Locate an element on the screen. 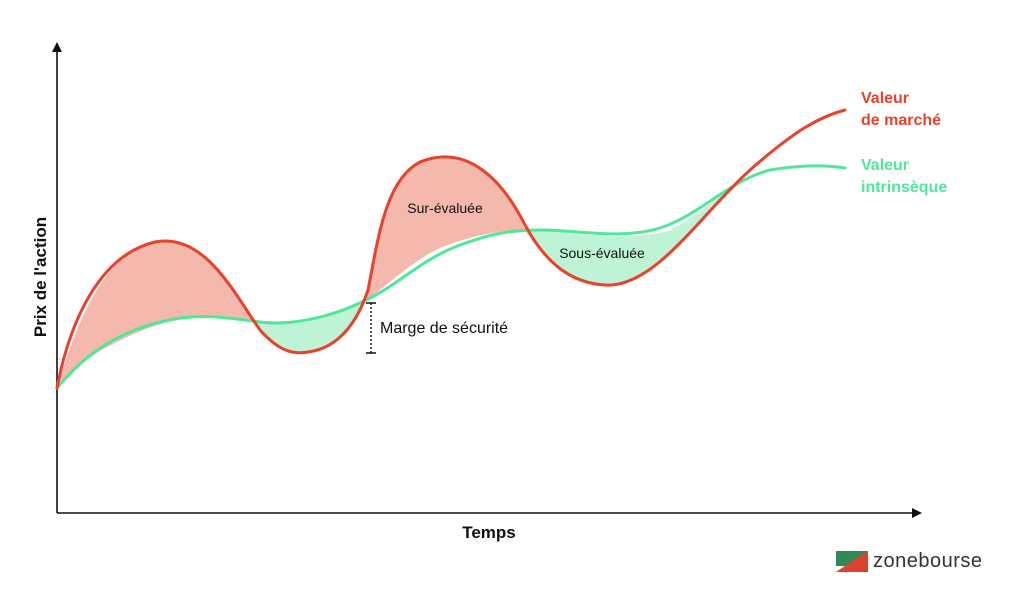  legend-market-line1: Valeur is located at coordinates (885, 98).